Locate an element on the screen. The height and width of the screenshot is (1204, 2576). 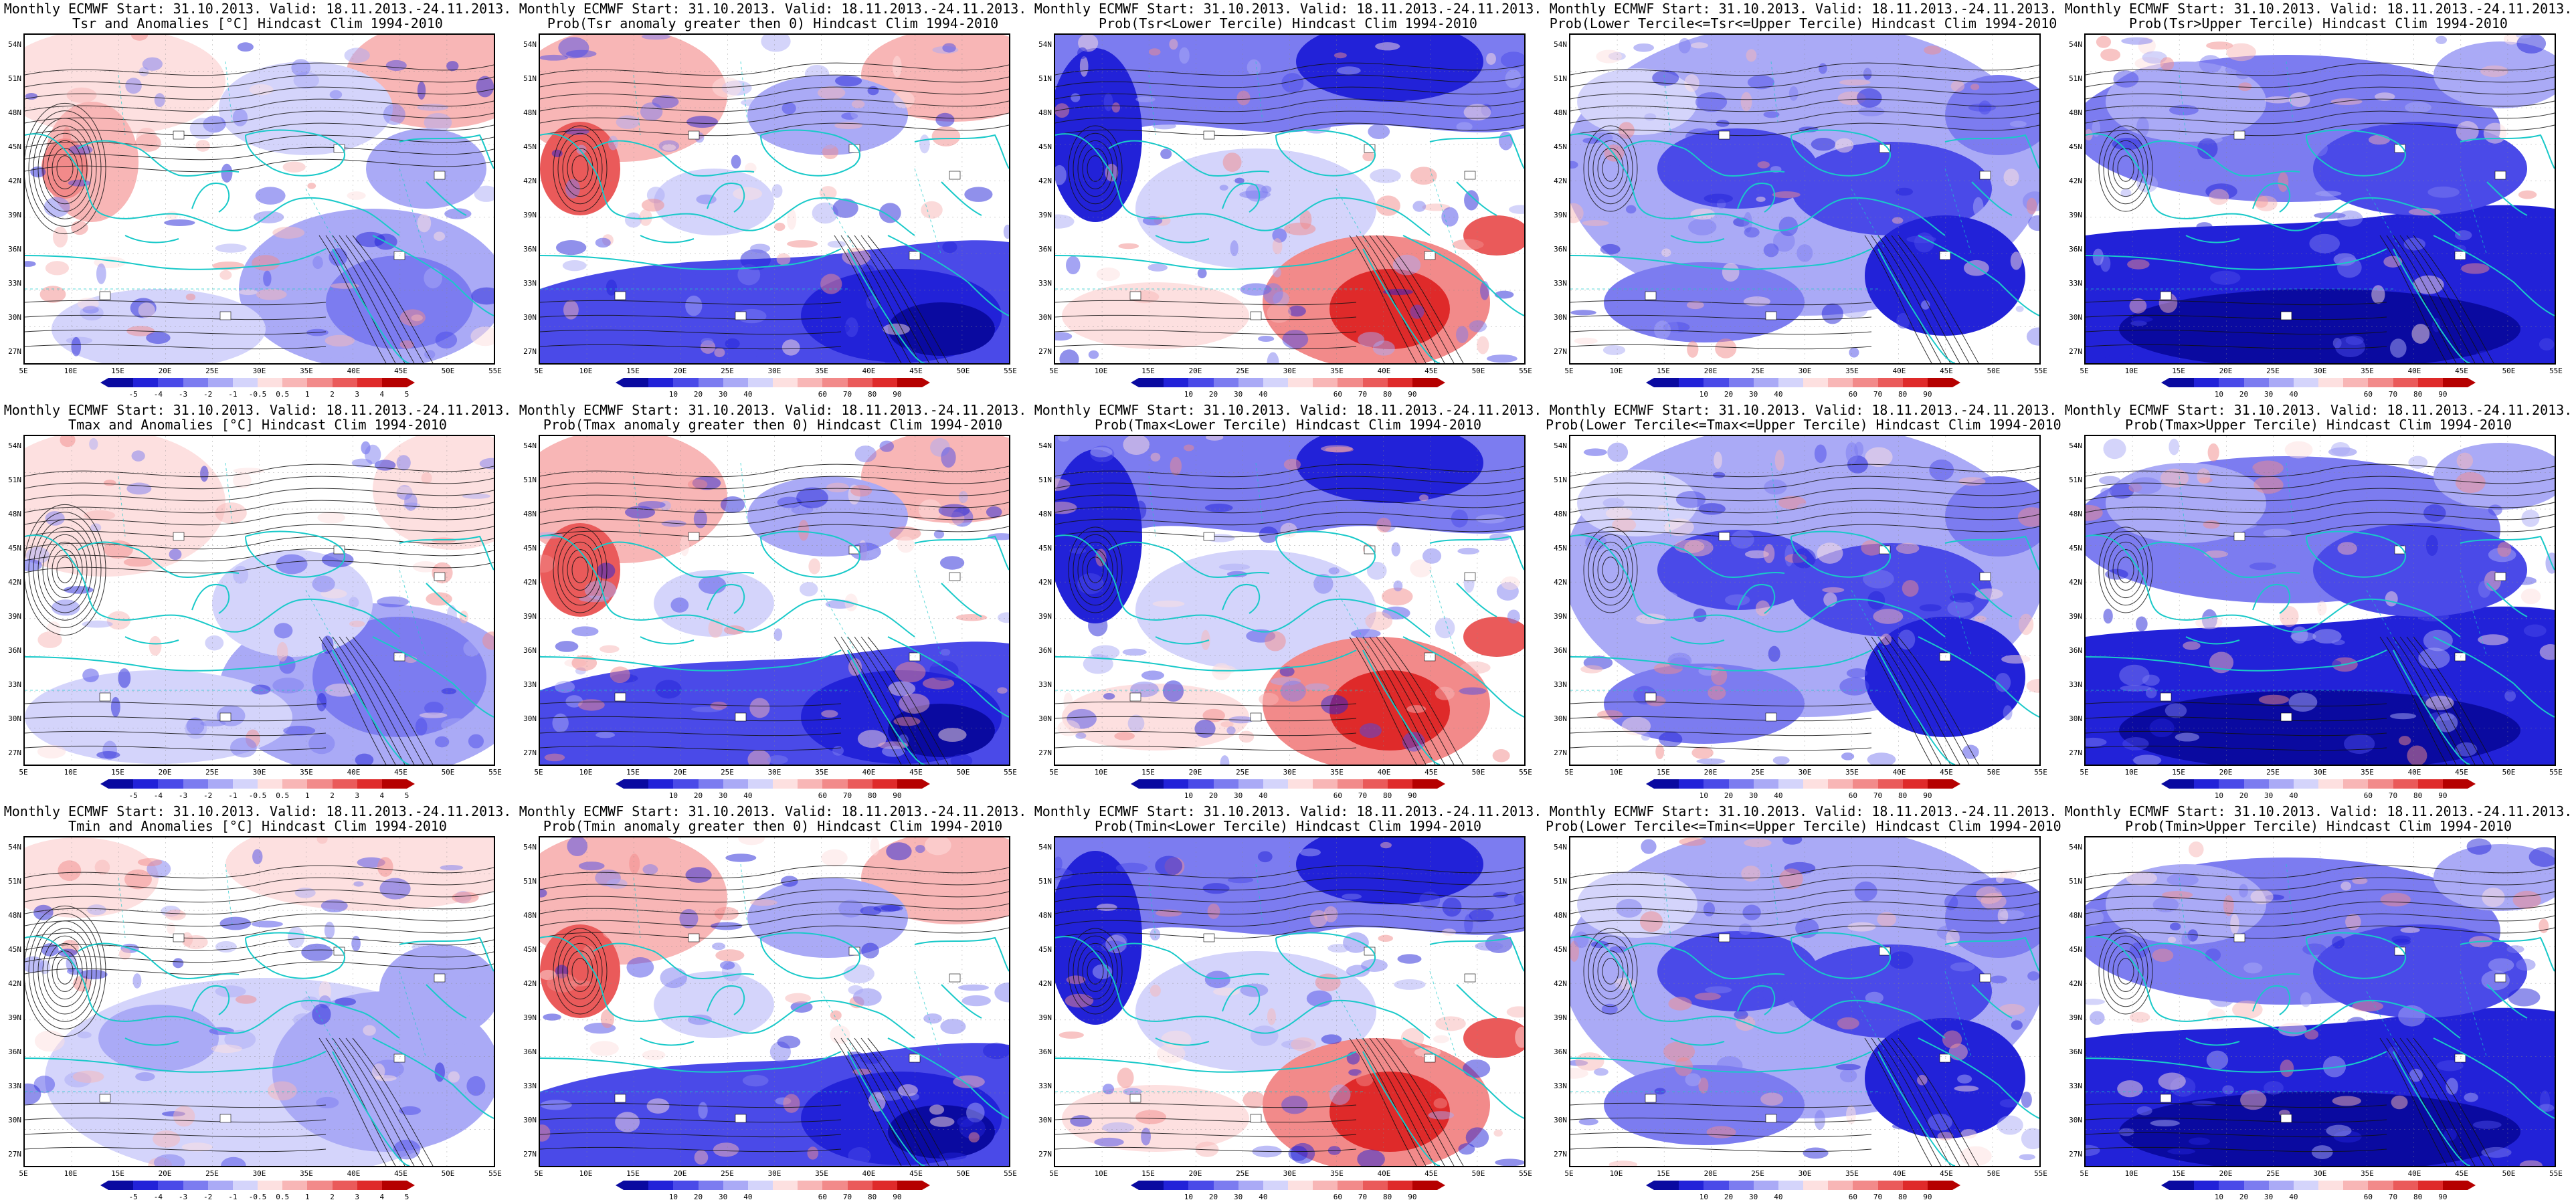
colorbar-tick-label: -5 is located at coordinates (133, 795).